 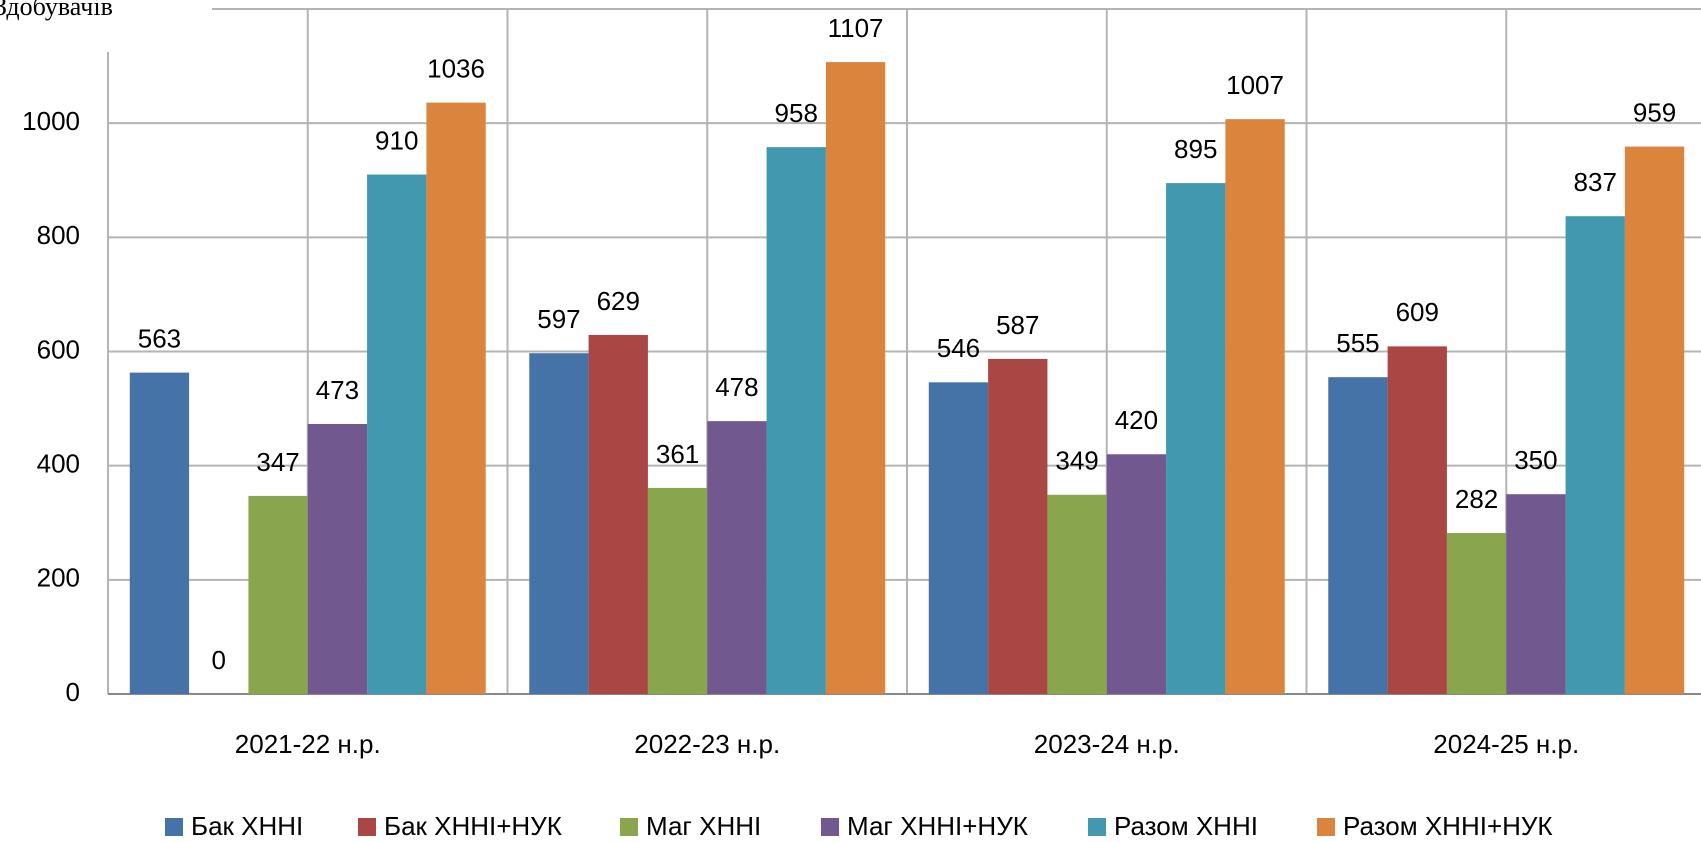 I want to click on data-label: 1107, so click(x=856, y=28).